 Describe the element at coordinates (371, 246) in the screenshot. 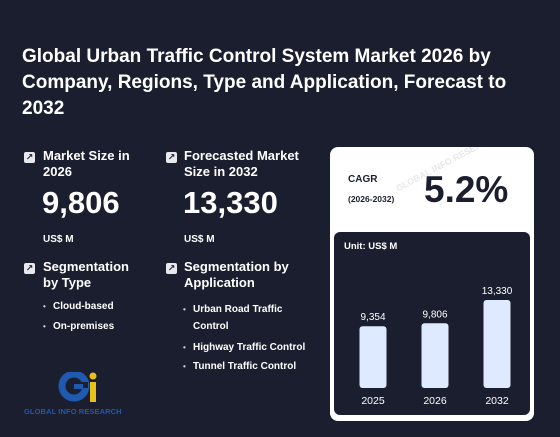

I see `chart-unit-label: Unit: US$ M` at that location.